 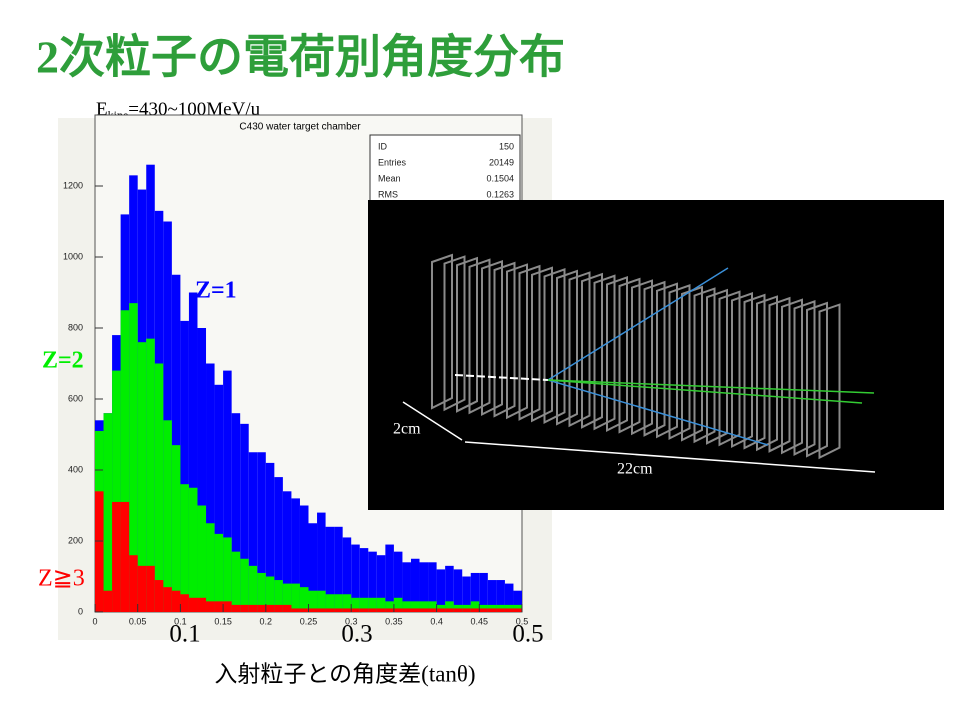 I want to click on x-axis-label: 入射粒子との角度差(tanθ), so click(x=344, y=673).